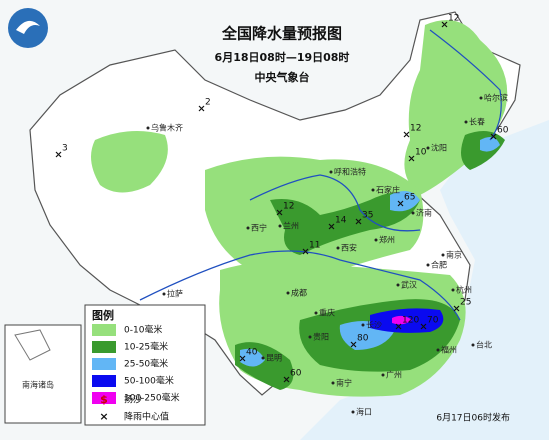 Image resolution: width=549 pixels, height=440 pixels. What do you see at coordinates (409, 198) in the screenshot?
I see `rain-center-value: 65` at bounding box center [409, 198].